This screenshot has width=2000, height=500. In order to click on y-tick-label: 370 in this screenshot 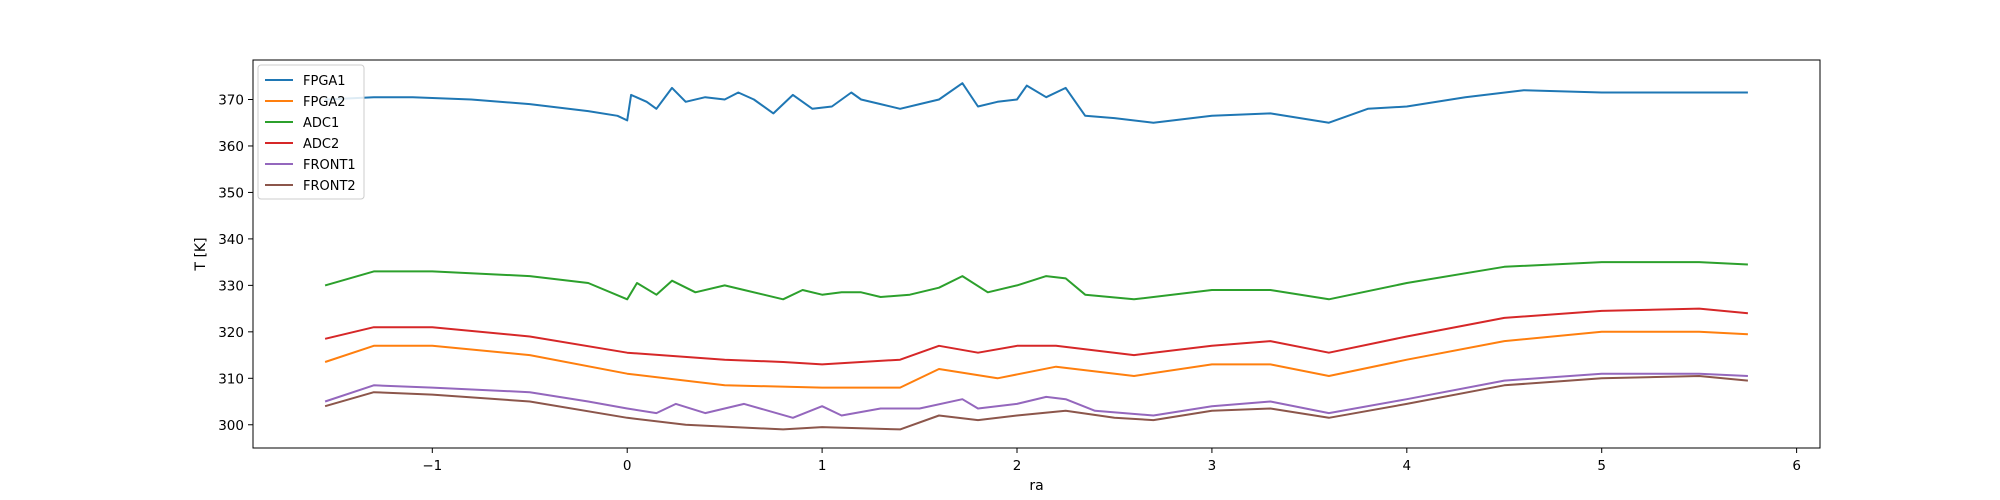, I will do `click(231, 100)`.